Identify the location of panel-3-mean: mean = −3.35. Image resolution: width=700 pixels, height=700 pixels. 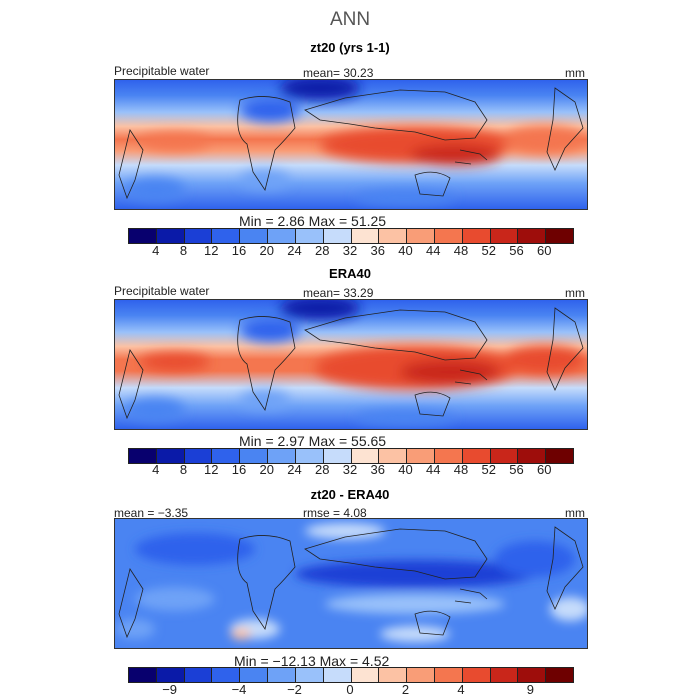
(151, 513).